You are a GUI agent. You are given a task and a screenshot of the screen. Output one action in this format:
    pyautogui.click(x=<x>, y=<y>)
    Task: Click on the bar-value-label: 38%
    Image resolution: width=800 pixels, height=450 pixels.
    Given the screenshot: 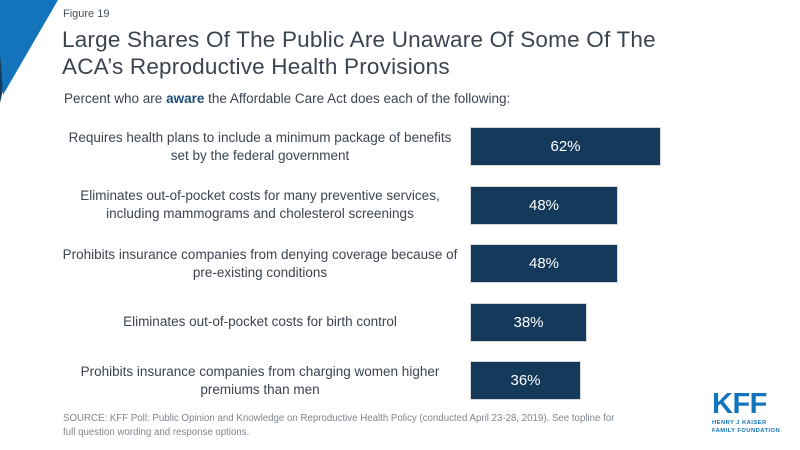 What is the action you would take?
    pyautogui.click(x=528, y=322)
    